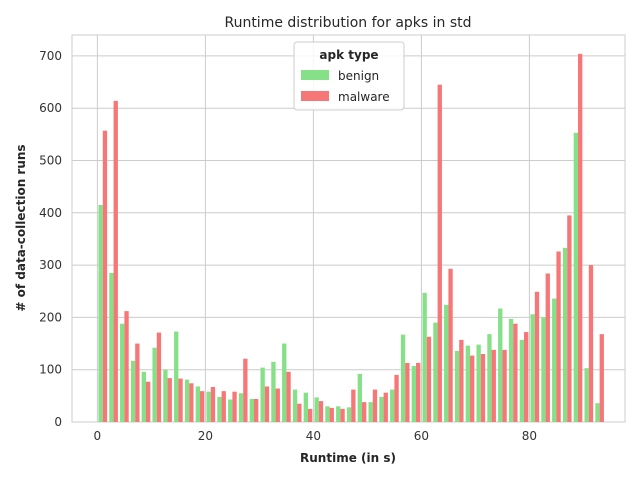 The height and width of the screenshot is (480, 640). Describe the element at coordinates (364, 97) in the screenshot. I see `legend-label-malware: malware` at that location.